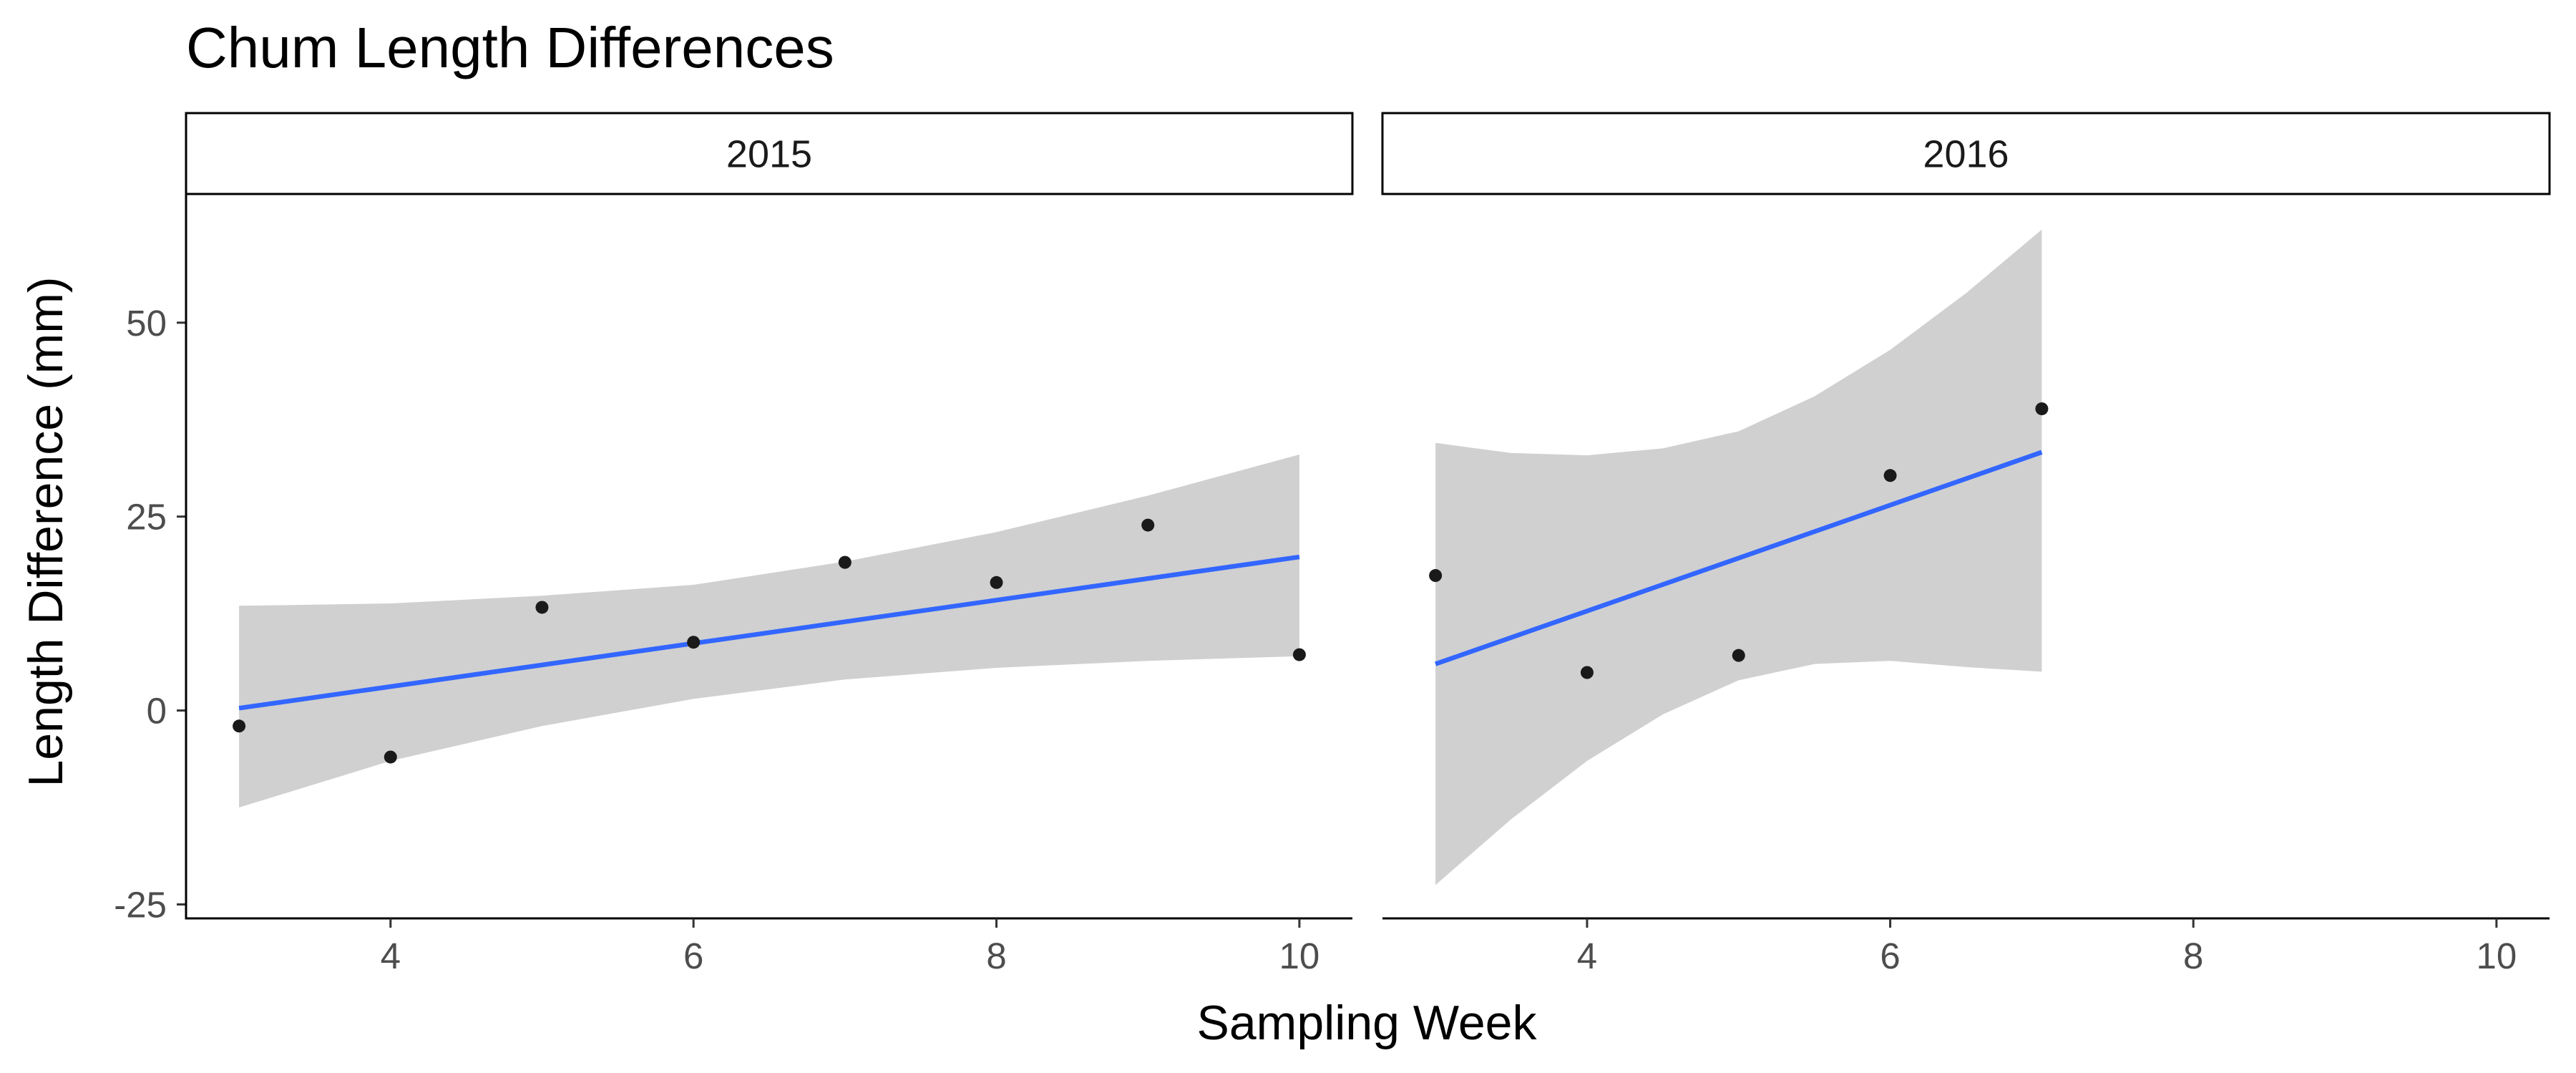 Image resolution: width=2576 pixels, height=1073 pixels. I want to click on y-tick-label: 25, so click(146, 517).